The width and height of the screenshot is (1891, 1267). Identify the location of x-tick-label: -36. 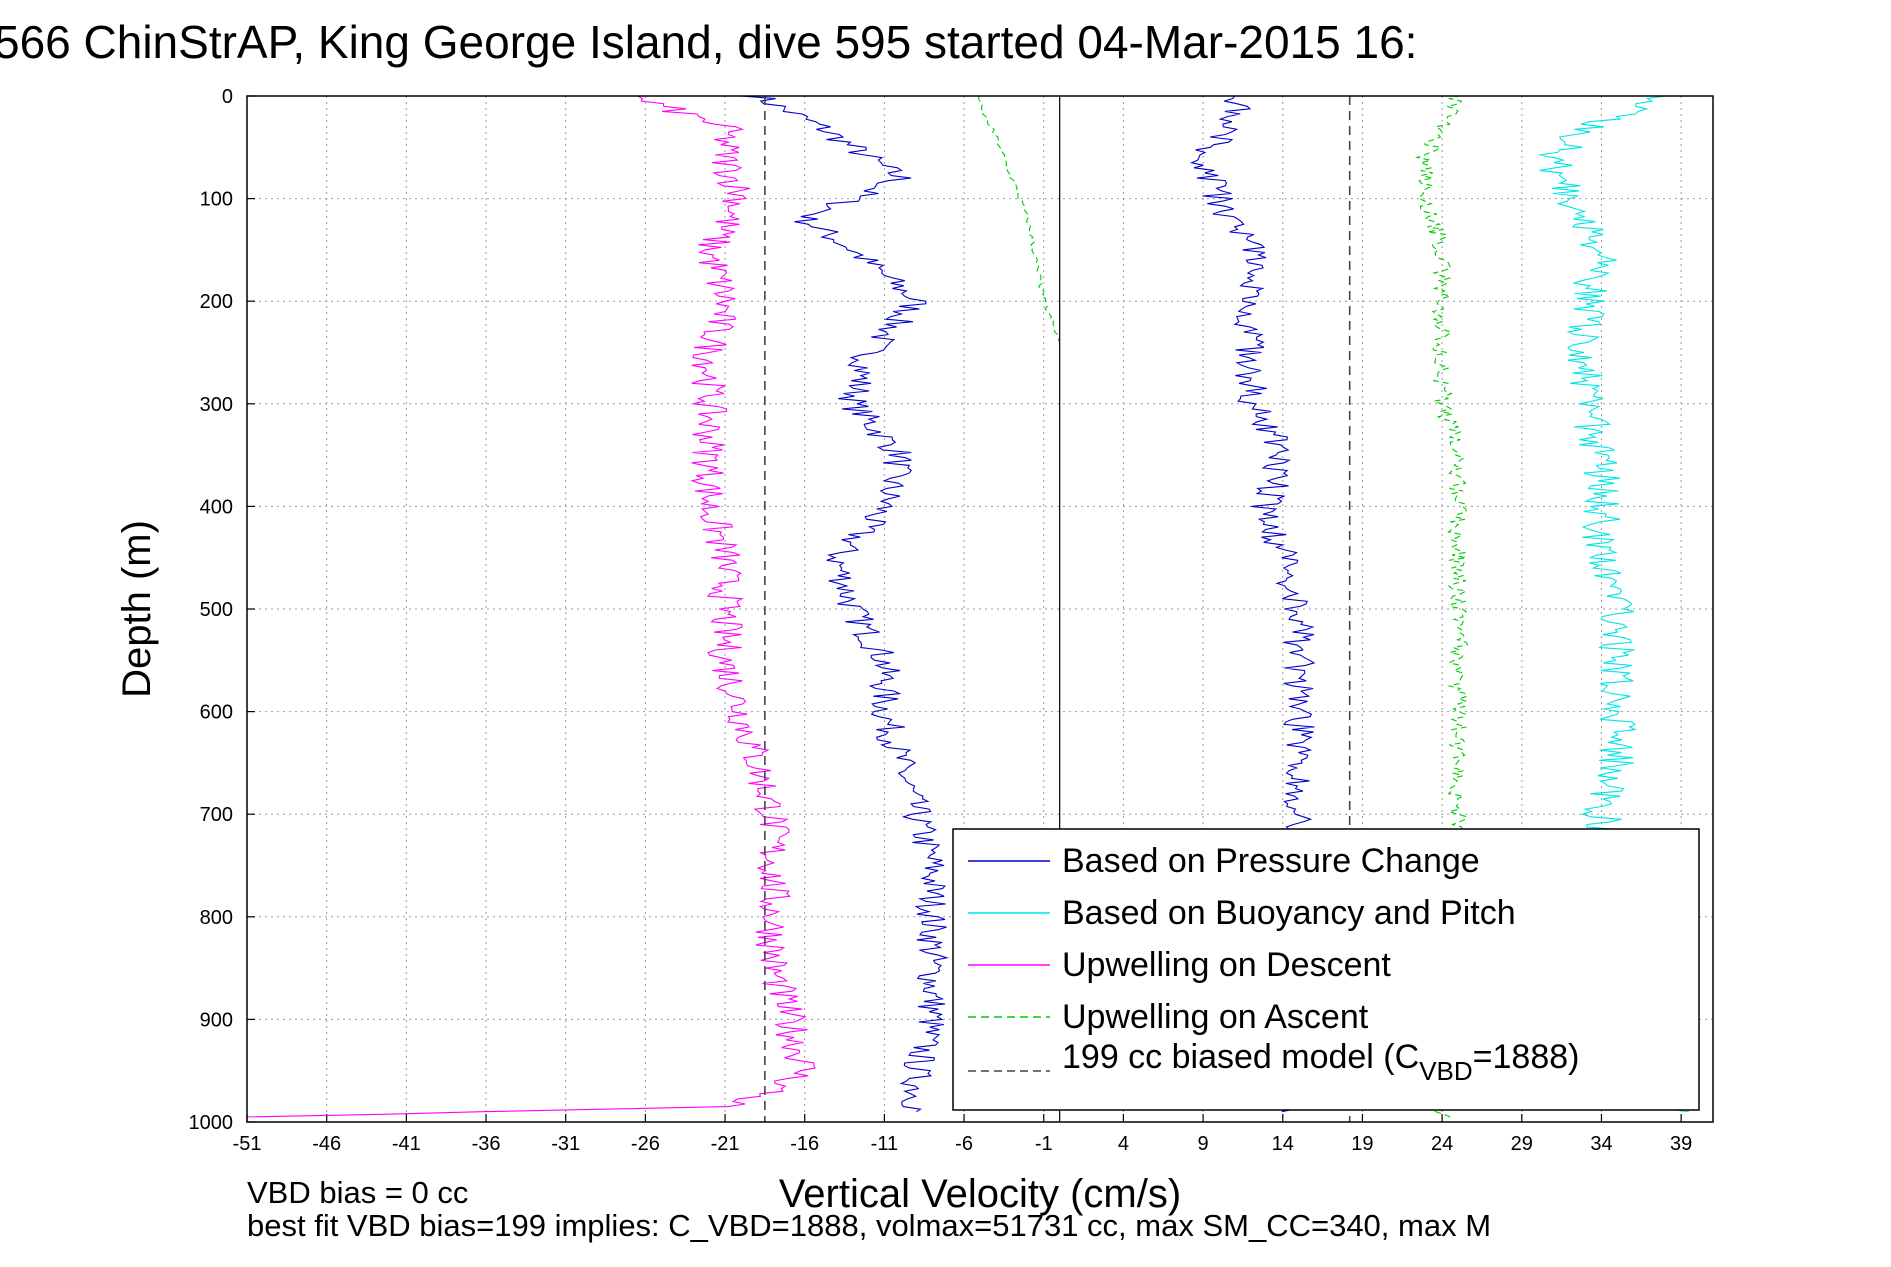
(486, 1144).